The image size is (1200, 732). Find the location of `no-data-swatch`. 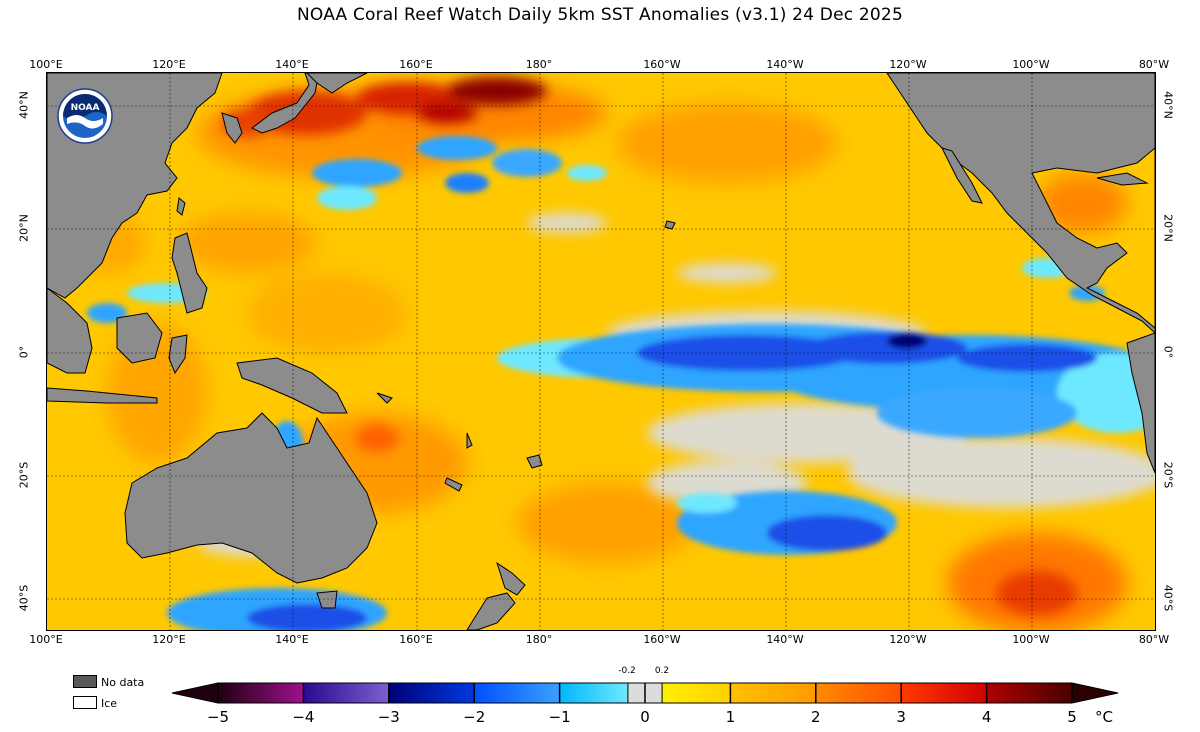

no-data-swatch is located at coordinates (85, 681).